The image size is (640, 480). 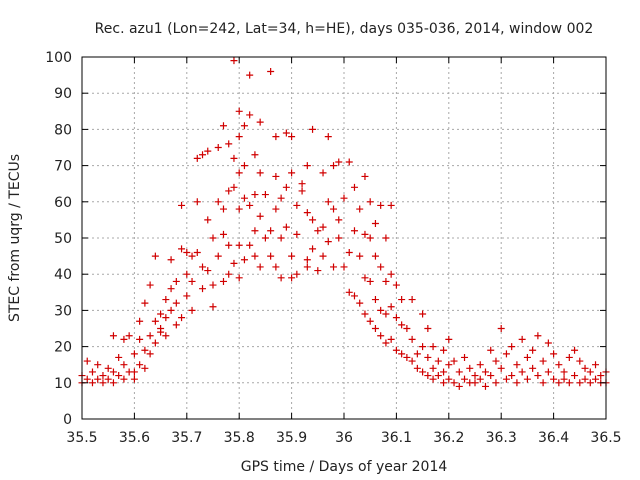 I want to click on x-tick-label: 35.5, so click(x=81, y=438).